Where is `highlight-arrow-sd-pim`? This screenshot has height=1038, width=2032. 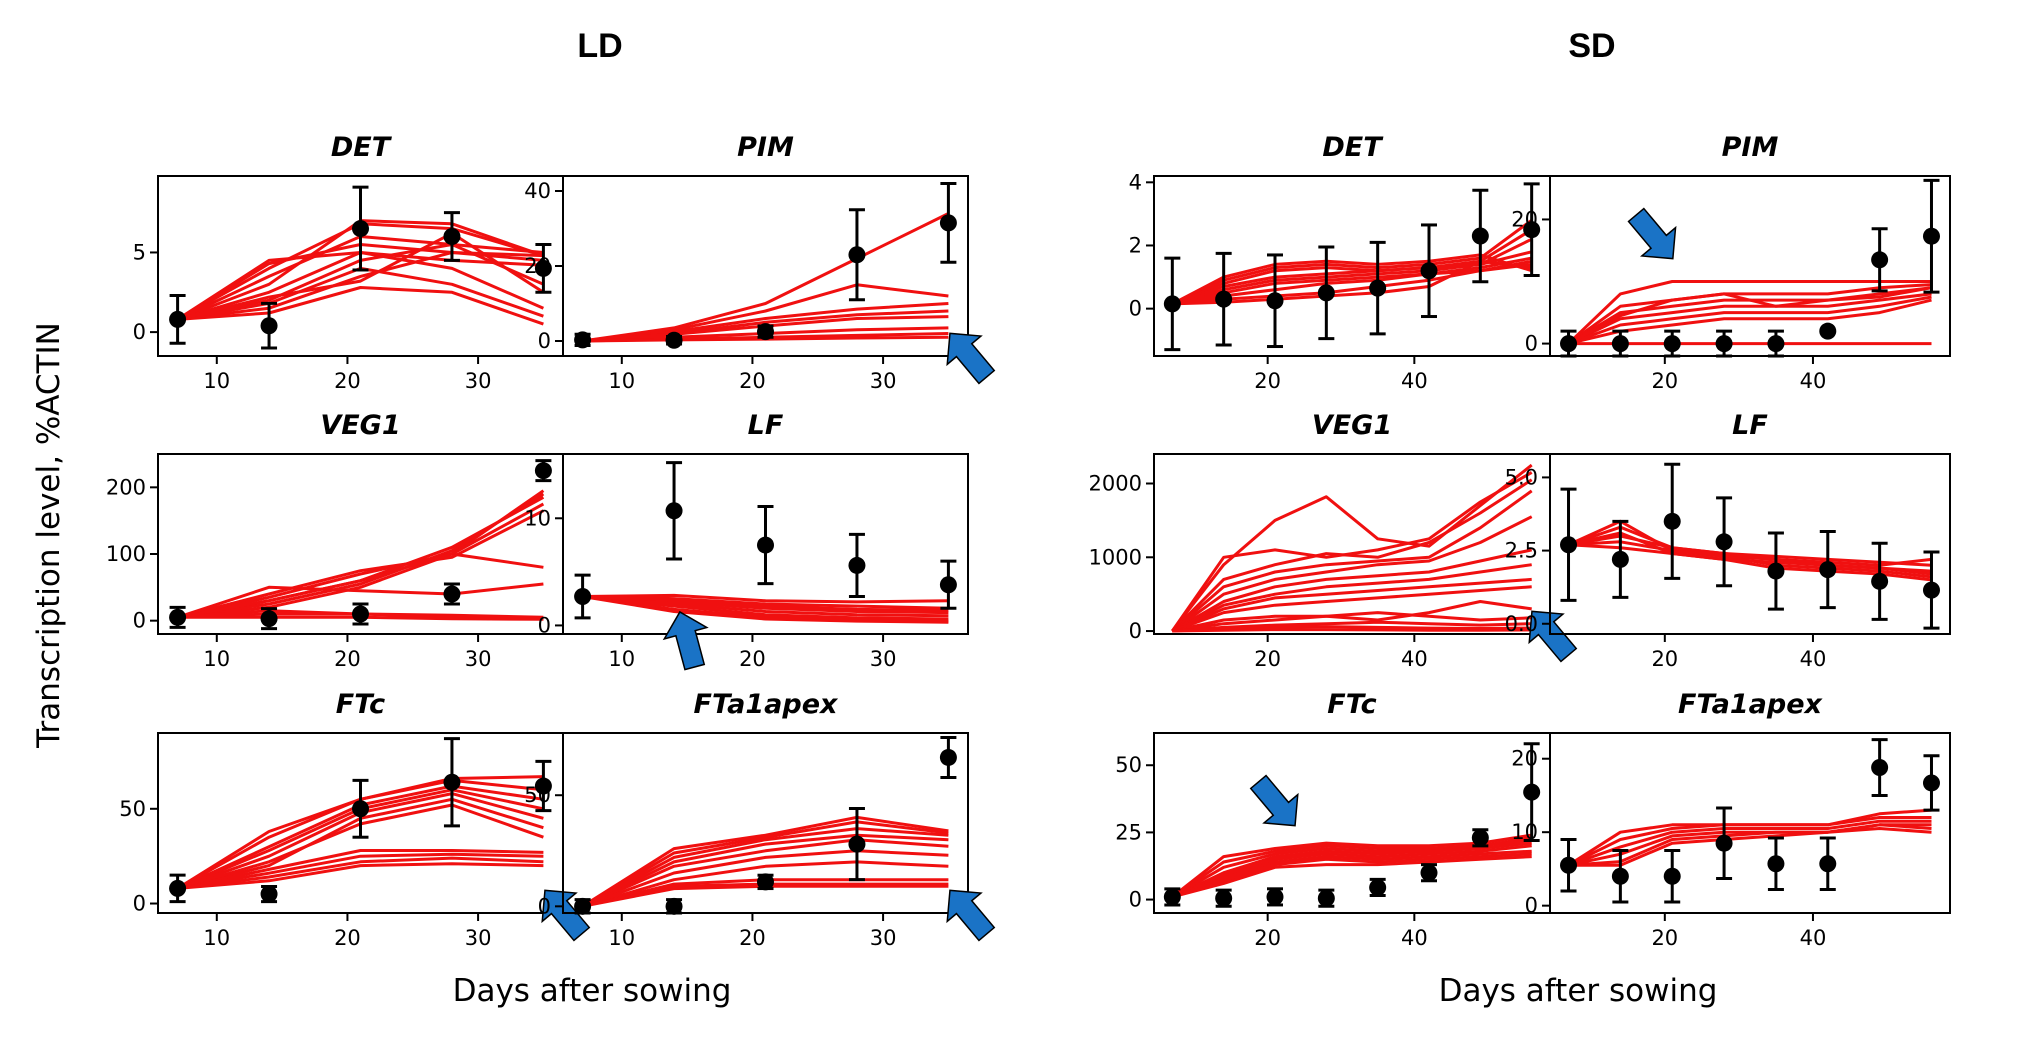 highlight-arrow-sd-pim is located at coordinates (1652, 233).